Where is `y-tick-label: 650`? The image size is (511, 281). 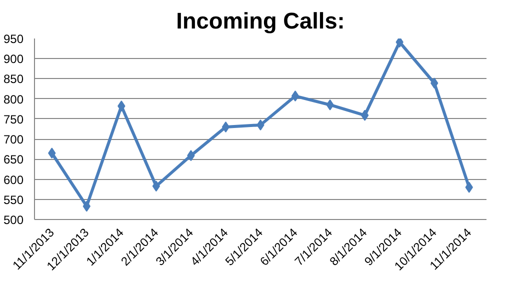
y-tick-label: 650 is located at coordinates (13, 159).